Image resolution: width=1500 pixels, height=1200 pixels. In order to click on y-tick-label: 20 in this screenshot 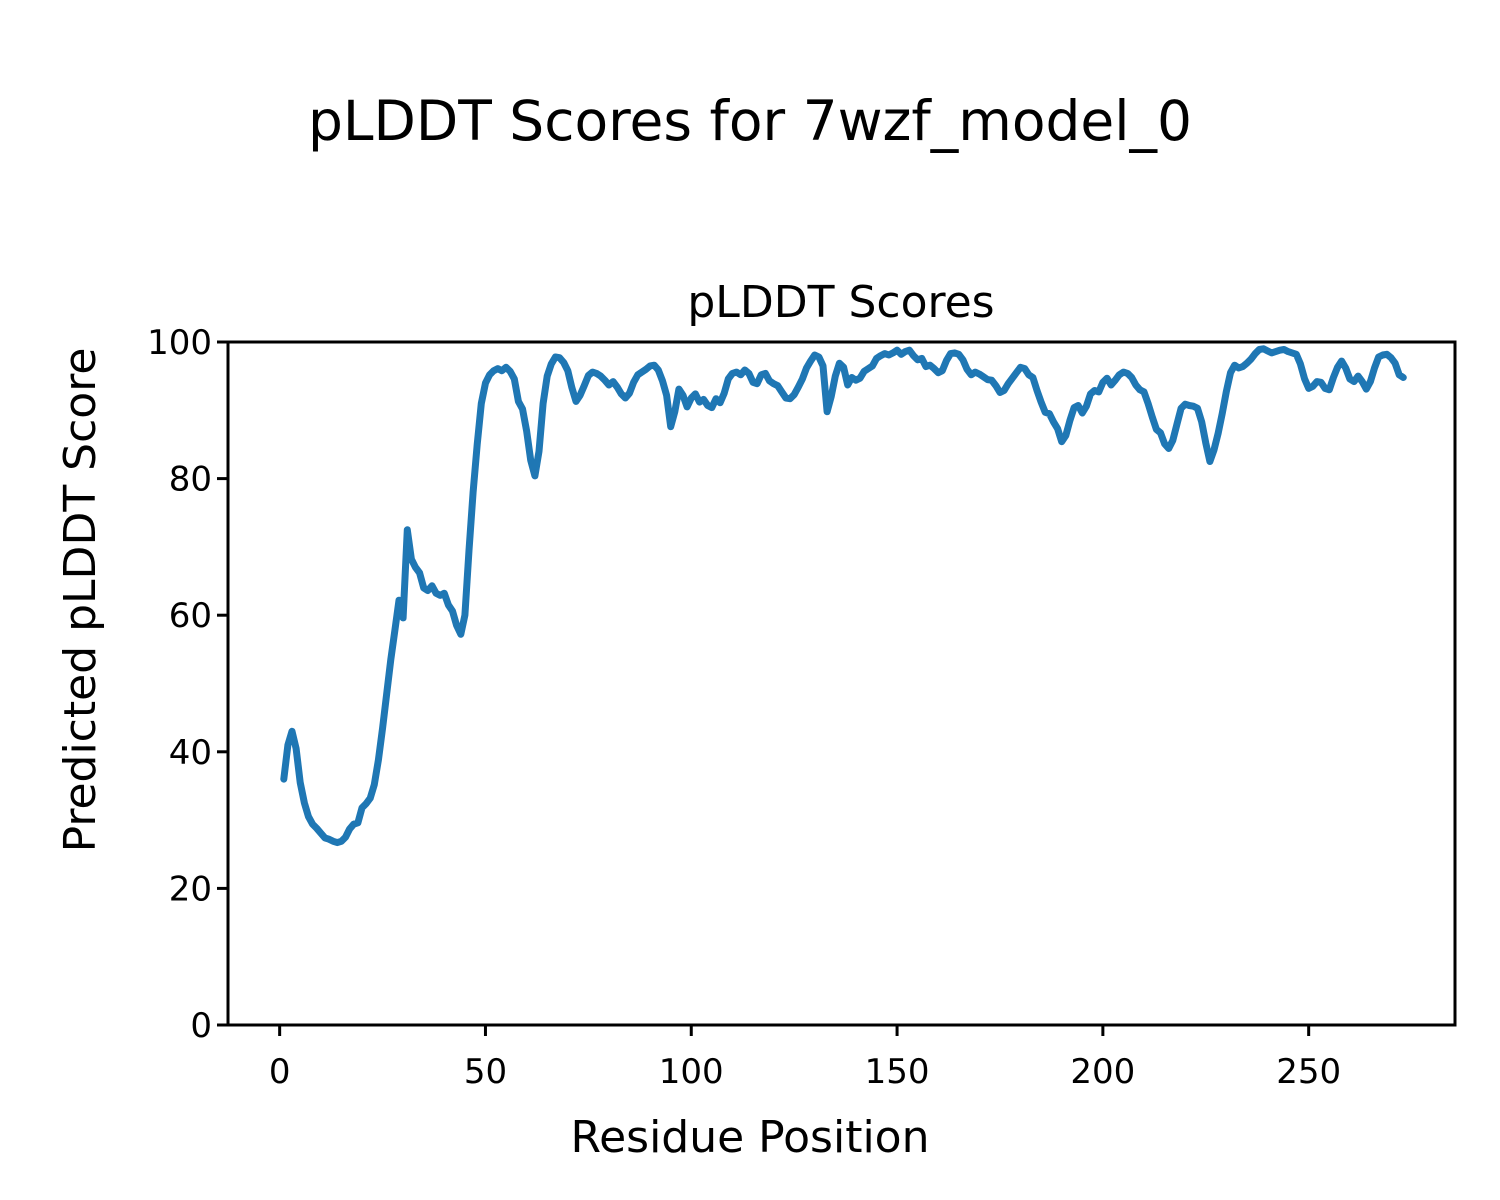, I will do `click(190, 889)`.